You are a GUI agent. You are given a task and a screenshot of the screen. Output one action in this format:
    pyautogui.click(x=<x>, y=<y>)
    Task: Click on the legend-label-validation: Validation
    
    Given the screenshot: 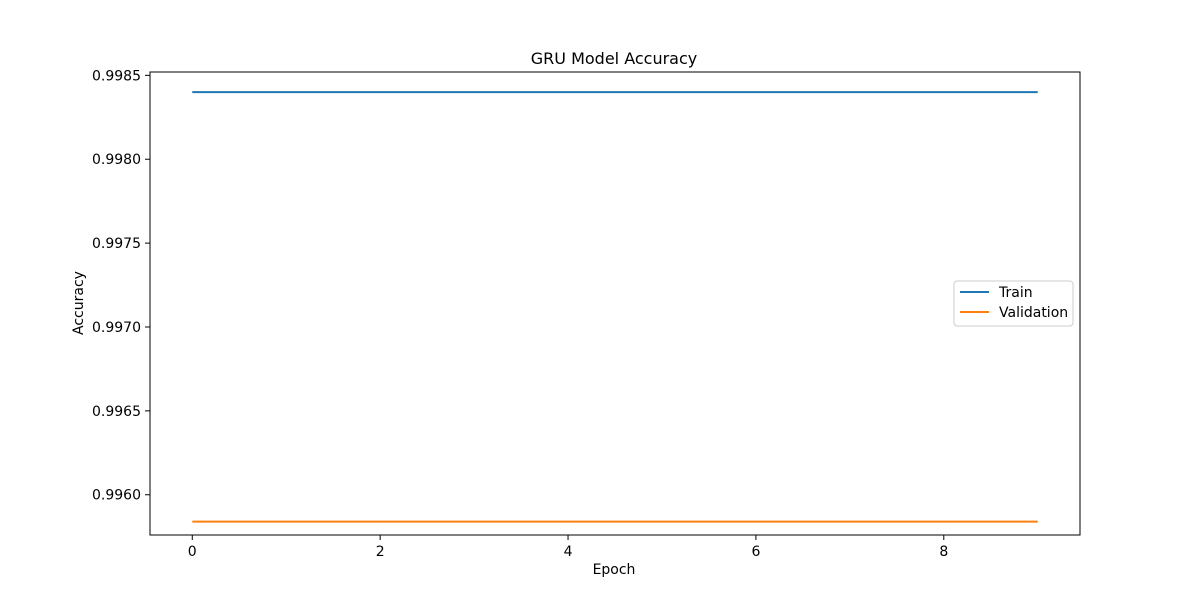 What is the action you would take?
    pyautogui.click(x=1033, y=313)
    